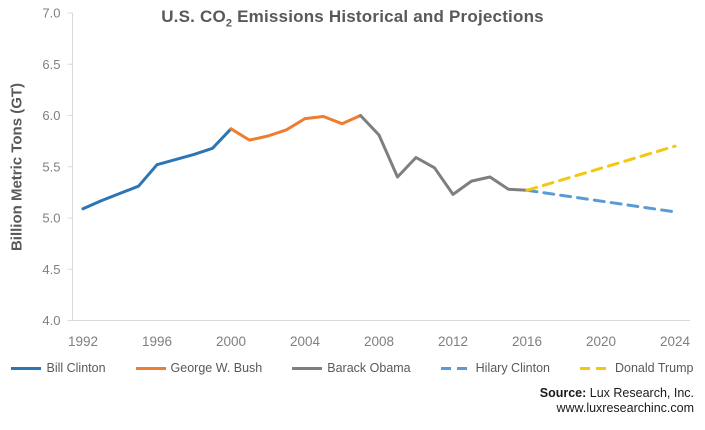  What do you see at coordinates (51, 218) in the screenshot?
I see `y-tick-label: 5.0` at bounding box center [51, 218].